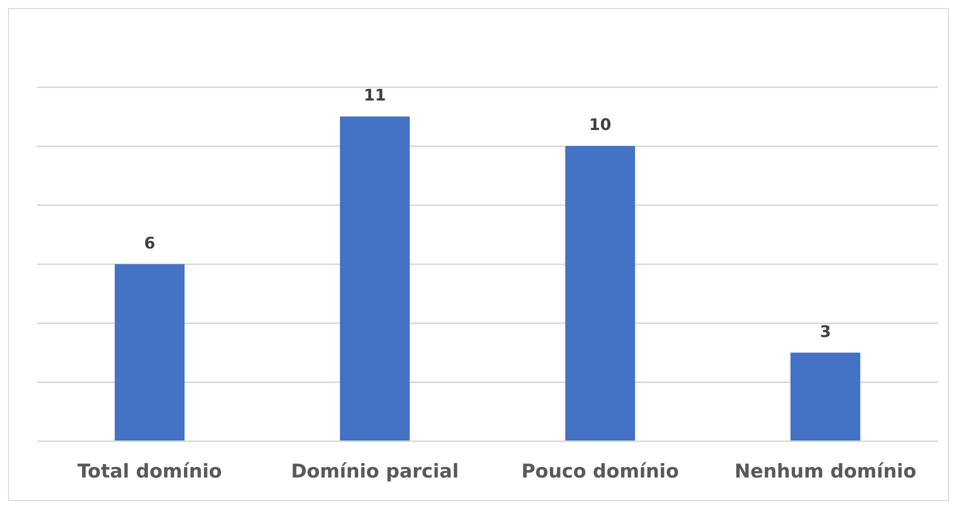  Describe the element at coordinates (150, 242) in the screenshot. I see `data-label: 6` at that location.